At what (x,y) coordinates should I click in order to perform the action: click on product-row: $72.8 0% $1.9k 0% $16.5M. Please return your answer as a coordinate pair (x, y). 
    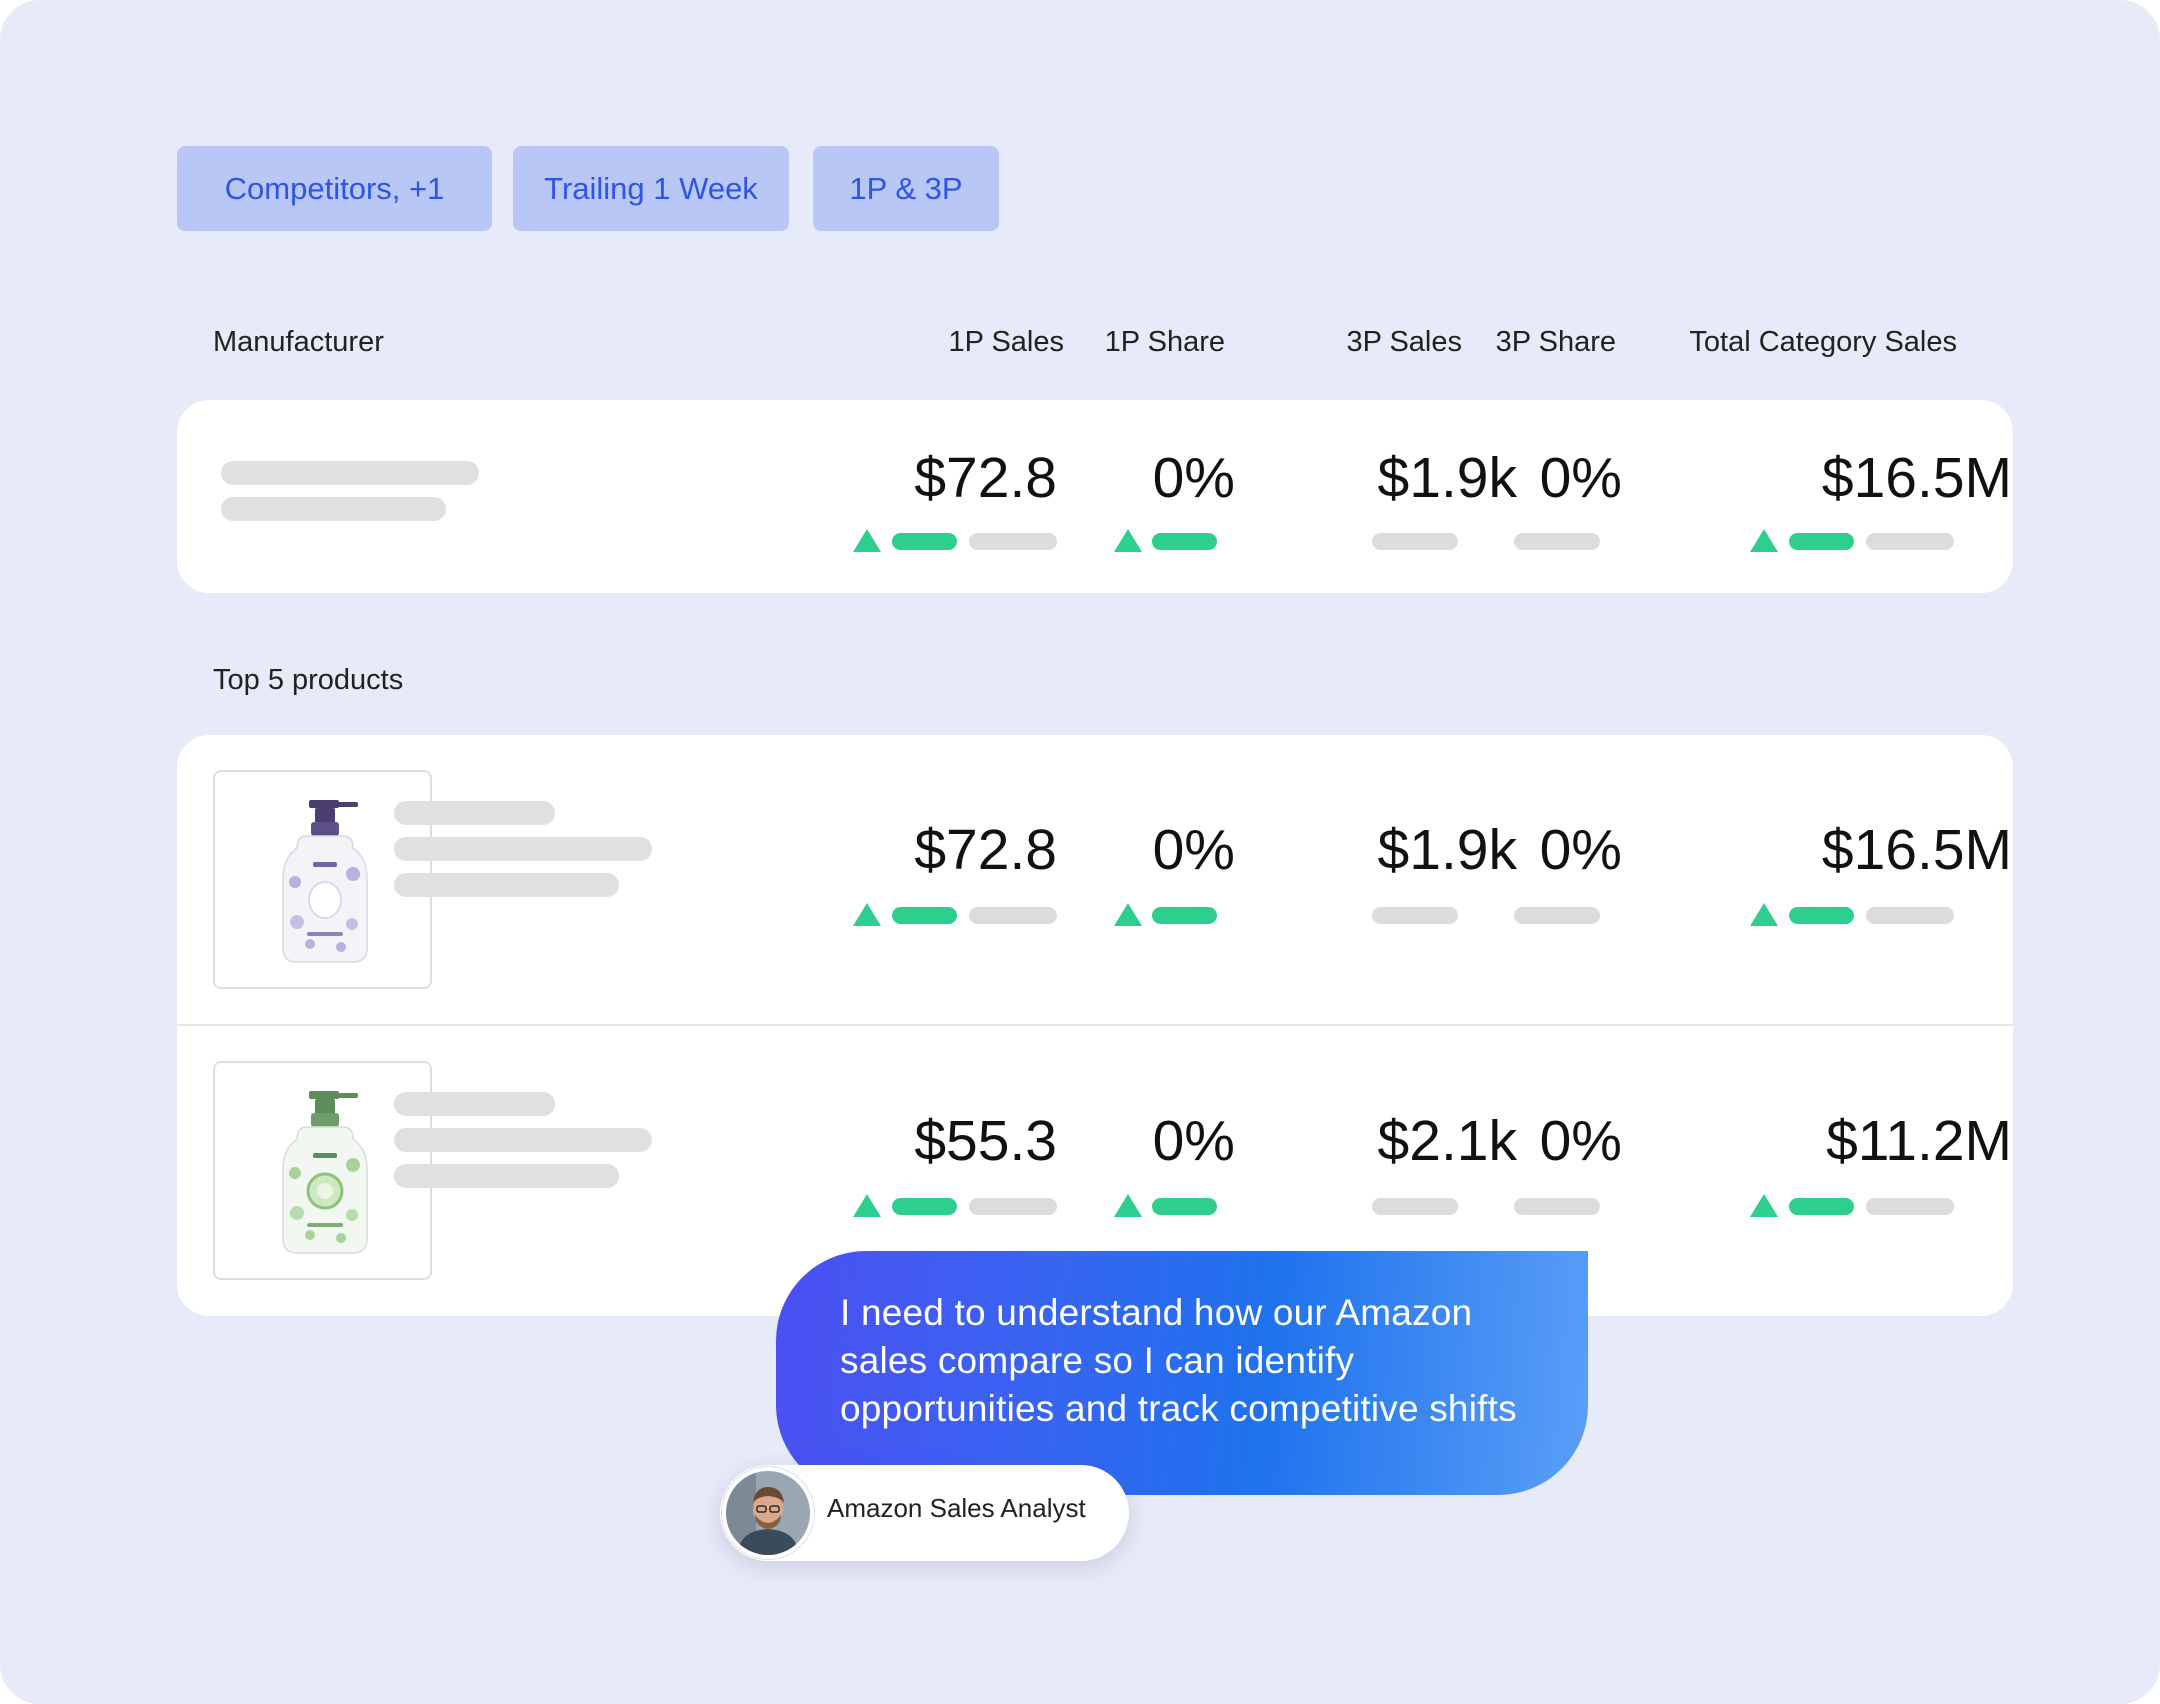
    Looking at the image, I should click on (1095, 879).